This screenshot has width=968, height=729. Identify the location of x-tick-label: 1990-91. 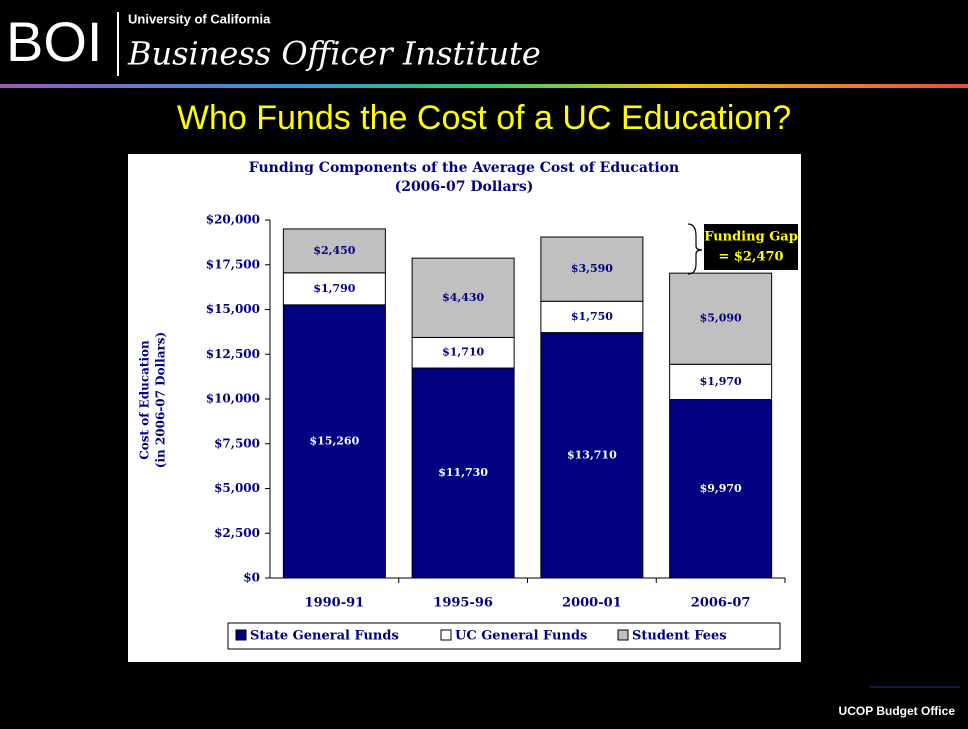
(335, 603).